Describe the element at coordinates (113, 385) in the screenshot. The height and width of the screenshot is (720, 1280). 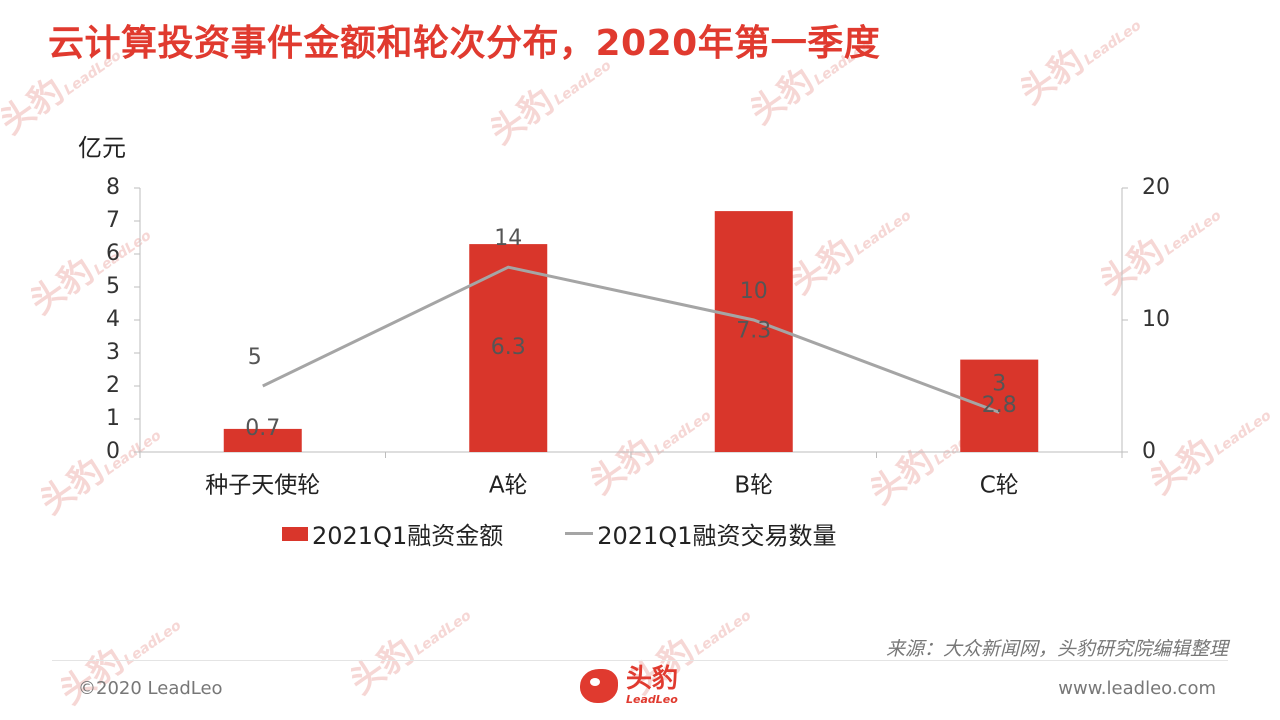
I see `y-tick-label: 2` at that location.